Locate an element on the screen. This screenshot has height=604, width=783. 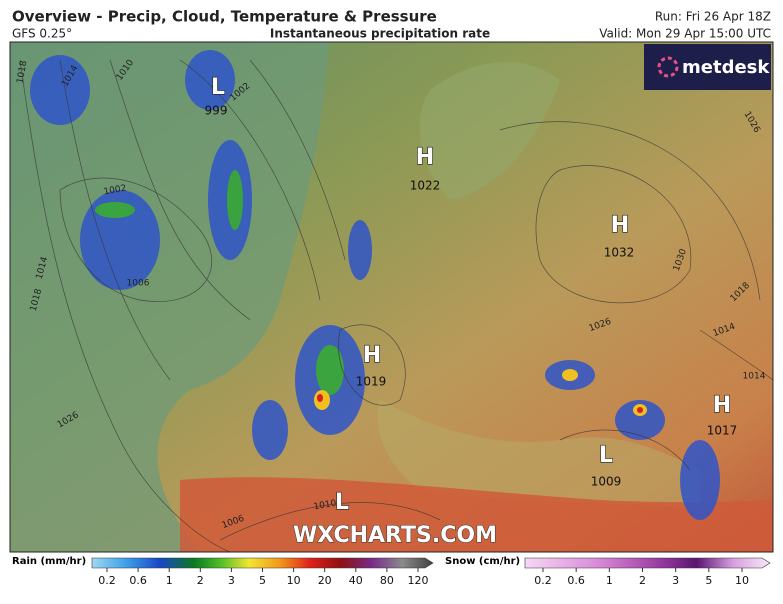
subtitle: Instantaneous precipitation rate is located at coordinates (380, 34).